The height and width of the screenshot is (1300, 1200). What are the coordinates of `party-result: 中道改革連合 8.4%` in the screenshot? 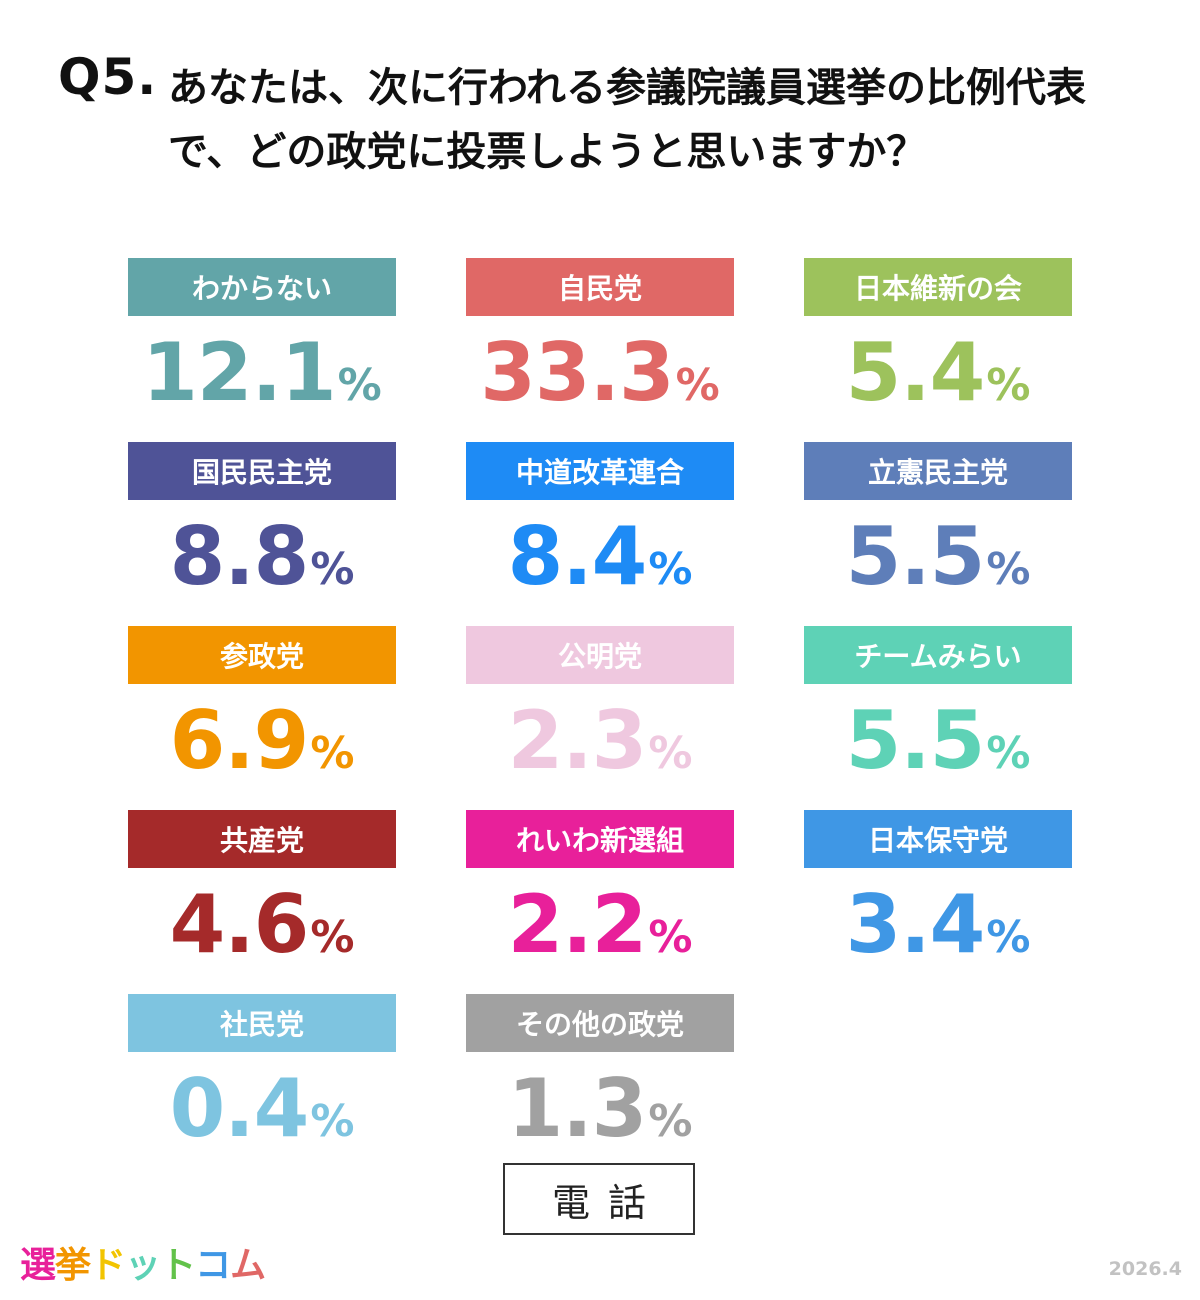 It's located at (600, 532).